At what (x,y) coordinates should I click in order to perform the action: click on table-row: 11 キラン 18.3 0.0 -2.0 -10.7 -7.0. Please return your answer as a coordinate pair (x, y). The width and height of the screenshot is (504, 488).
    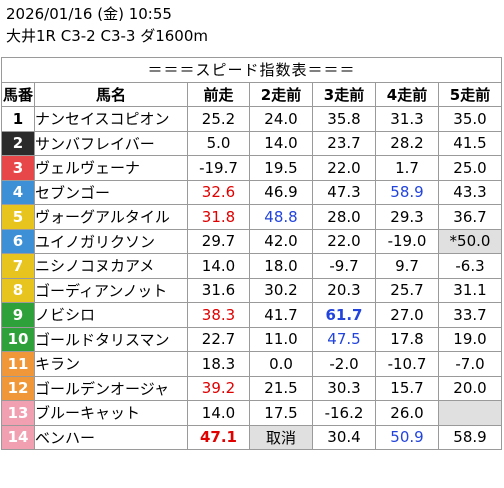
    Looking at the image, I should click on (251, 364).